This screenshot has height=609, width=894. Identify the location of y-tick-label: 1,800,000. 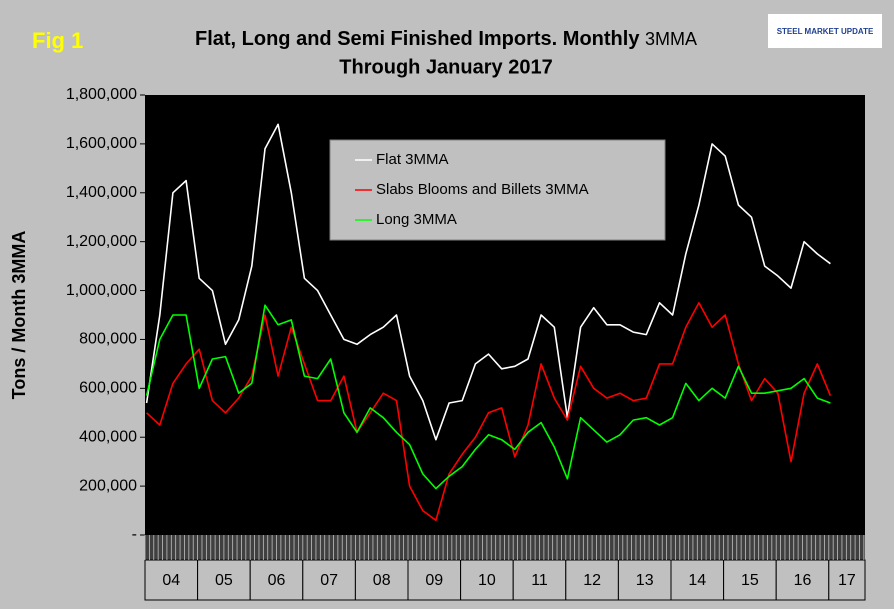
(101, 94).